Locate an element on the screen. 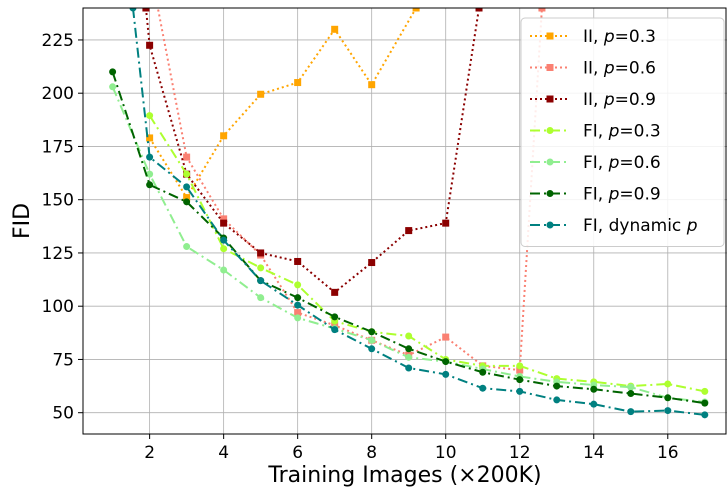  y-axis-title: FID is located at coordinates (22, 221).